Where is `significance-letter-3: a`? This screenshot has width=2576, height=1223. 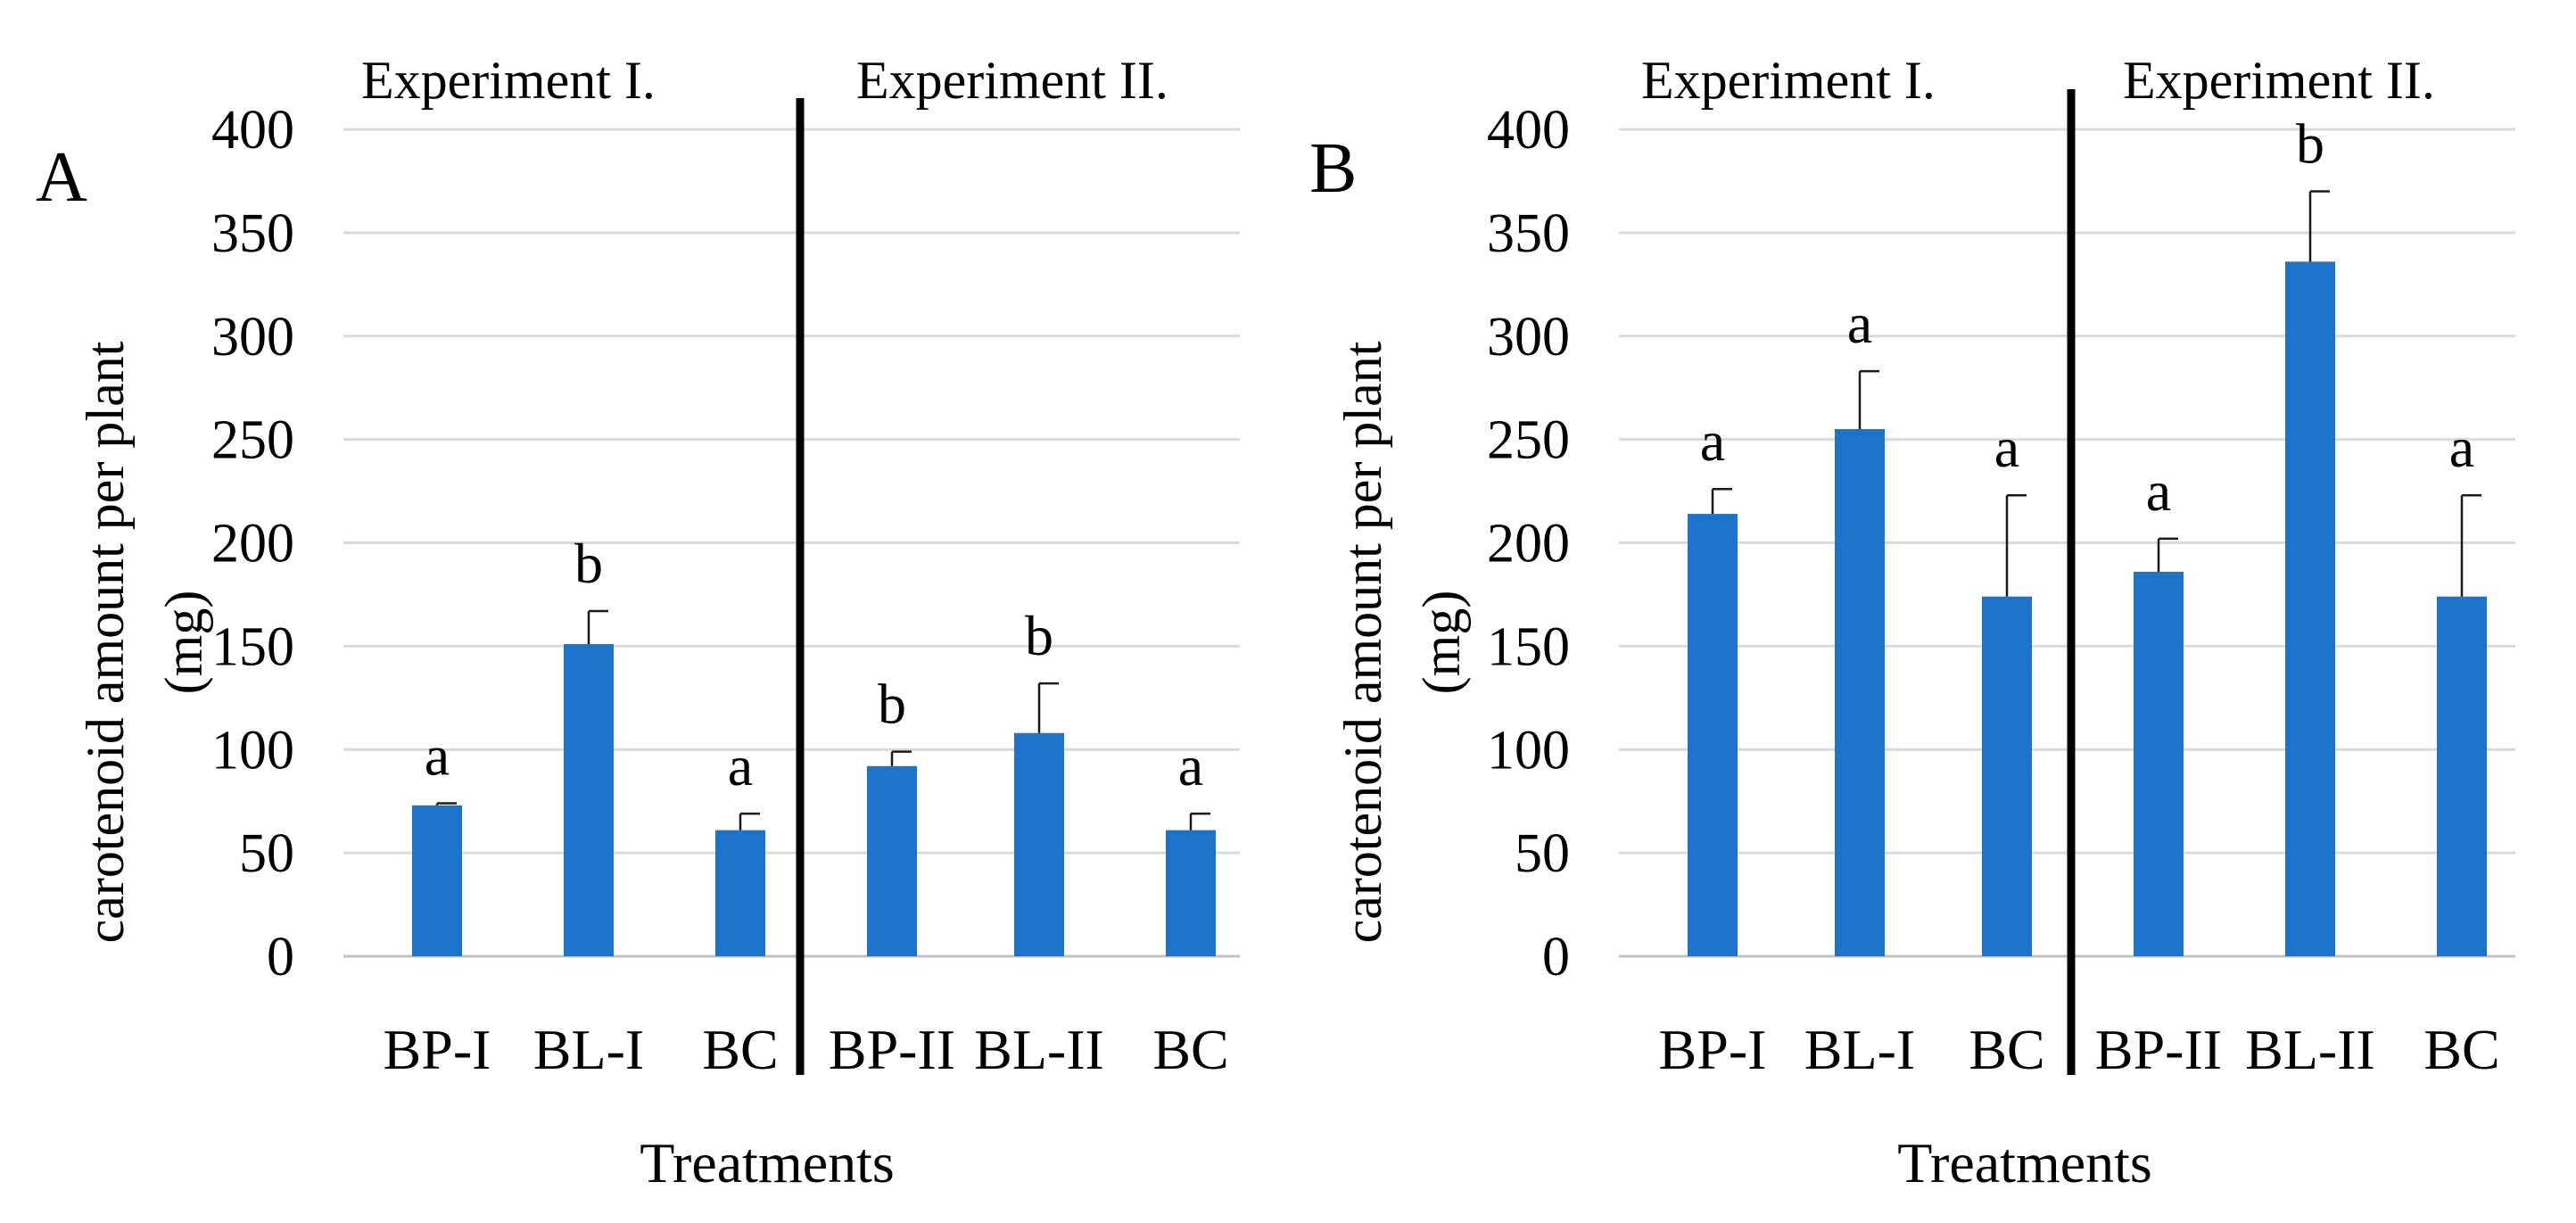 significance-letter-3: a is located at coordinates (2158, 491).